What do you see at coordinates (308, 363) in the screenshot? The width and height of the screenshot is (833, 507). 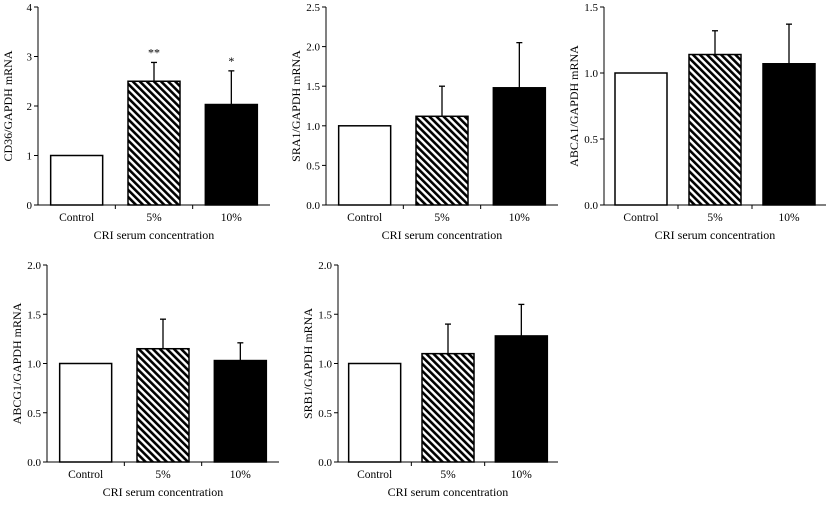 I see `y-axis-title: SRB1/GAPDH mRNA` at bounding box center [308, 363].